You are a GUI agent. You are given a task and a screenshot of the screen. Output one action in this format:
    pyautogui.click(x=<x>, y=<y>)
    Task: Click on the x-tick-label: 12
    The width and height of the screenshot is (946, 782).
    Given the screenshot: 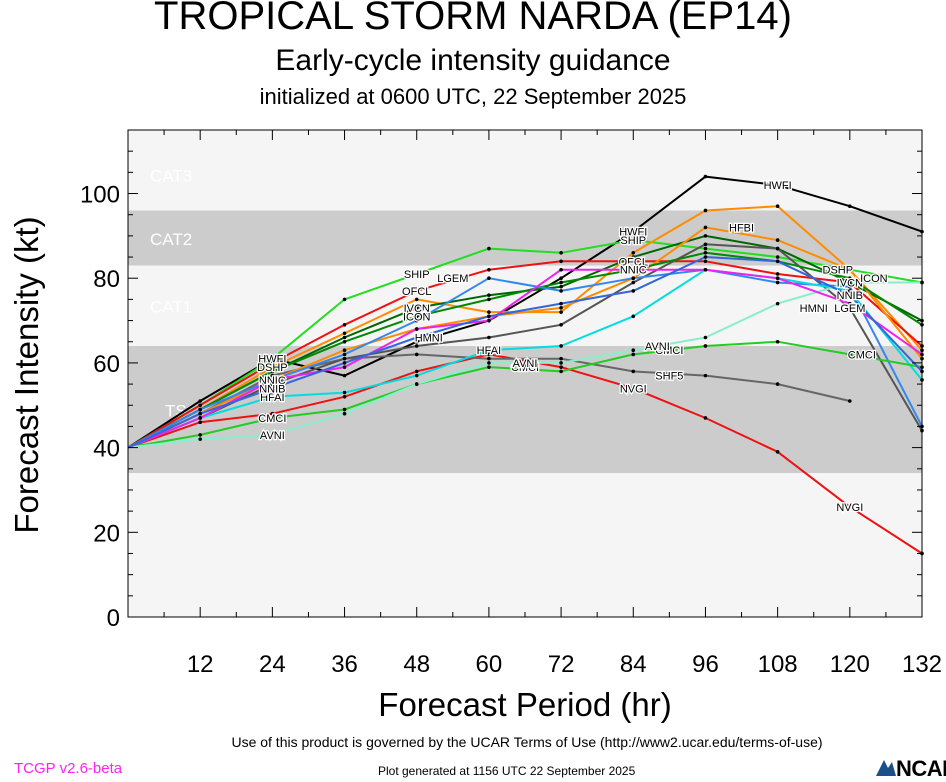 What is the action you would take?
    pyautogui.click(x=200, y=664)
    